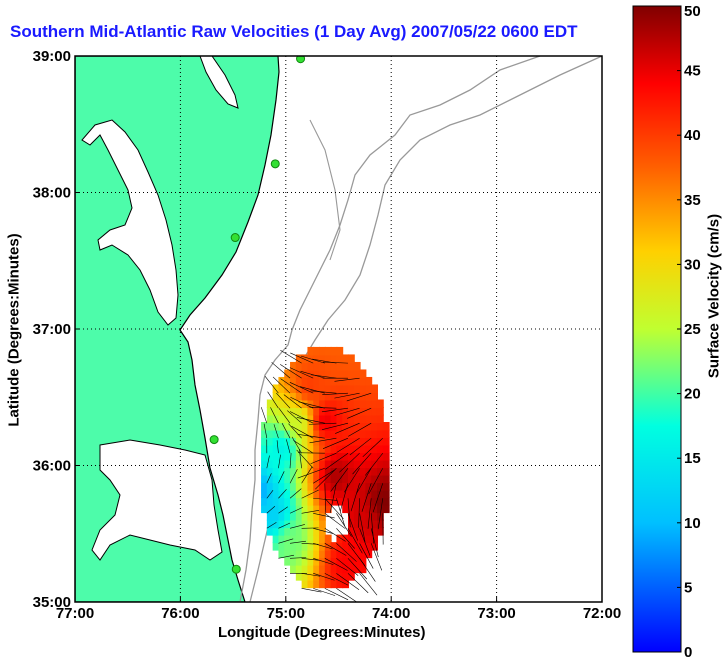 The height and width of the screenshot is (659, 724). I want to click on colorbar-tick-label: 5, so click(688, 587).